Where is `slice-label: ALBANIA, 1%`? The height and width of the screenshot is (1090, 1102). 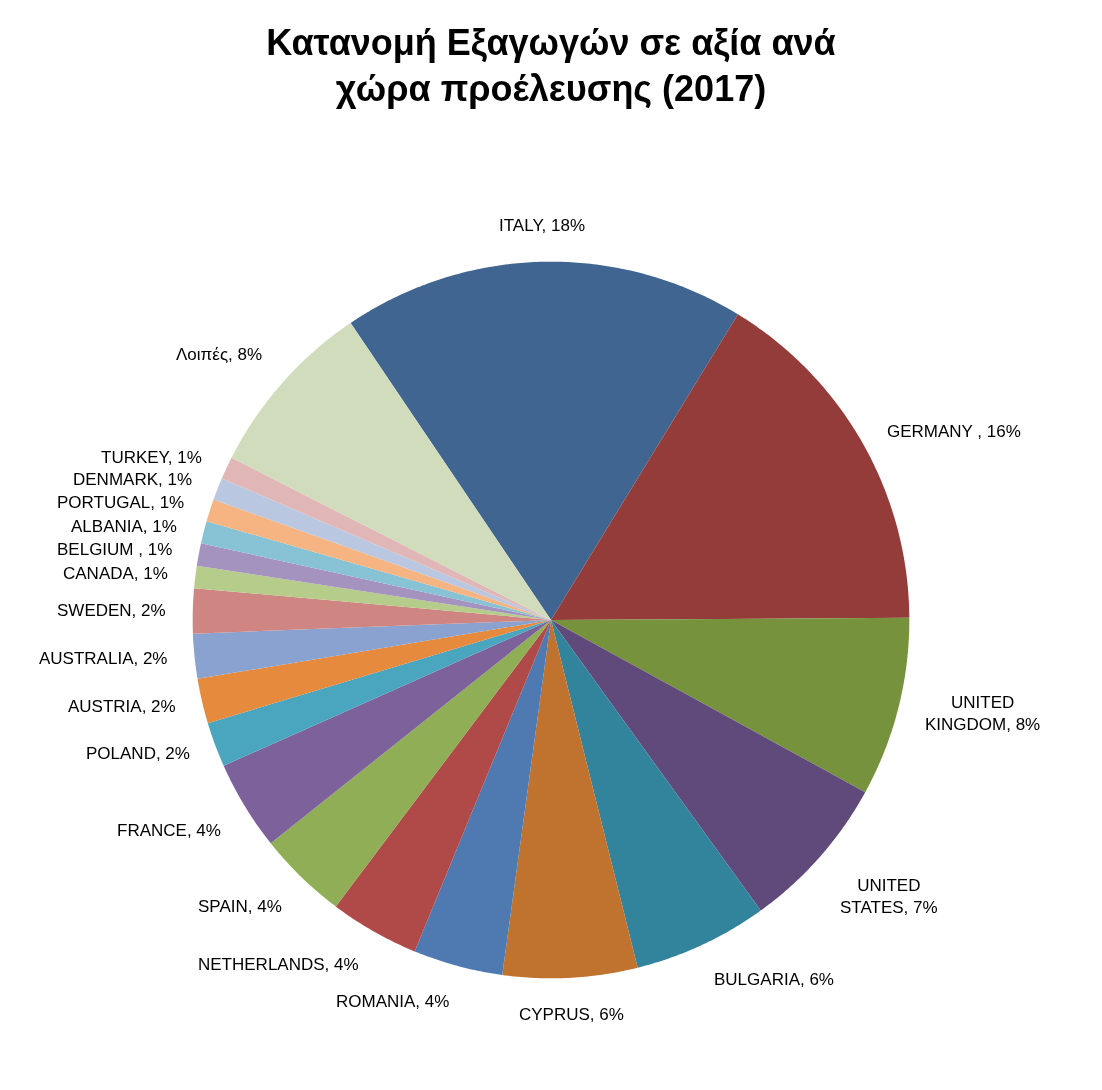
slice-label: ALBANIA, 1% is located at coordinates (124, 526).